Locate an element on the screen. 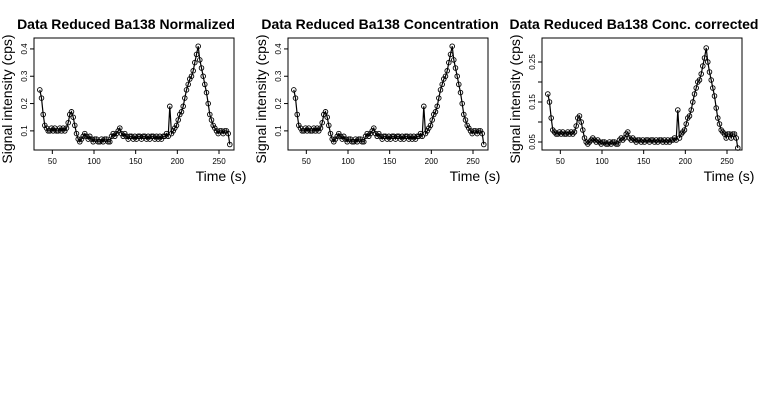 The image size is (760, 400). x-tick-label: 100 is located at coordinates (602, 161).